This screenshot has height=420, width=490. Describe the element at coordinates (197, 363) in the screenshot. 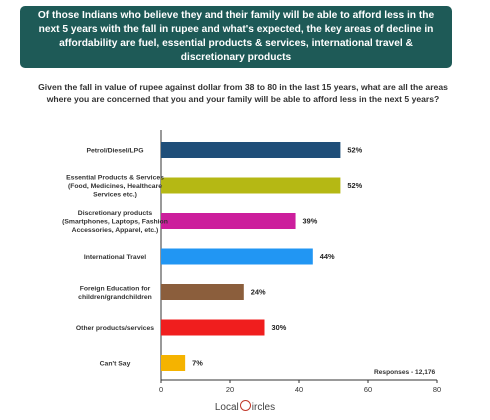

I see `value-label: 7%` at that location.